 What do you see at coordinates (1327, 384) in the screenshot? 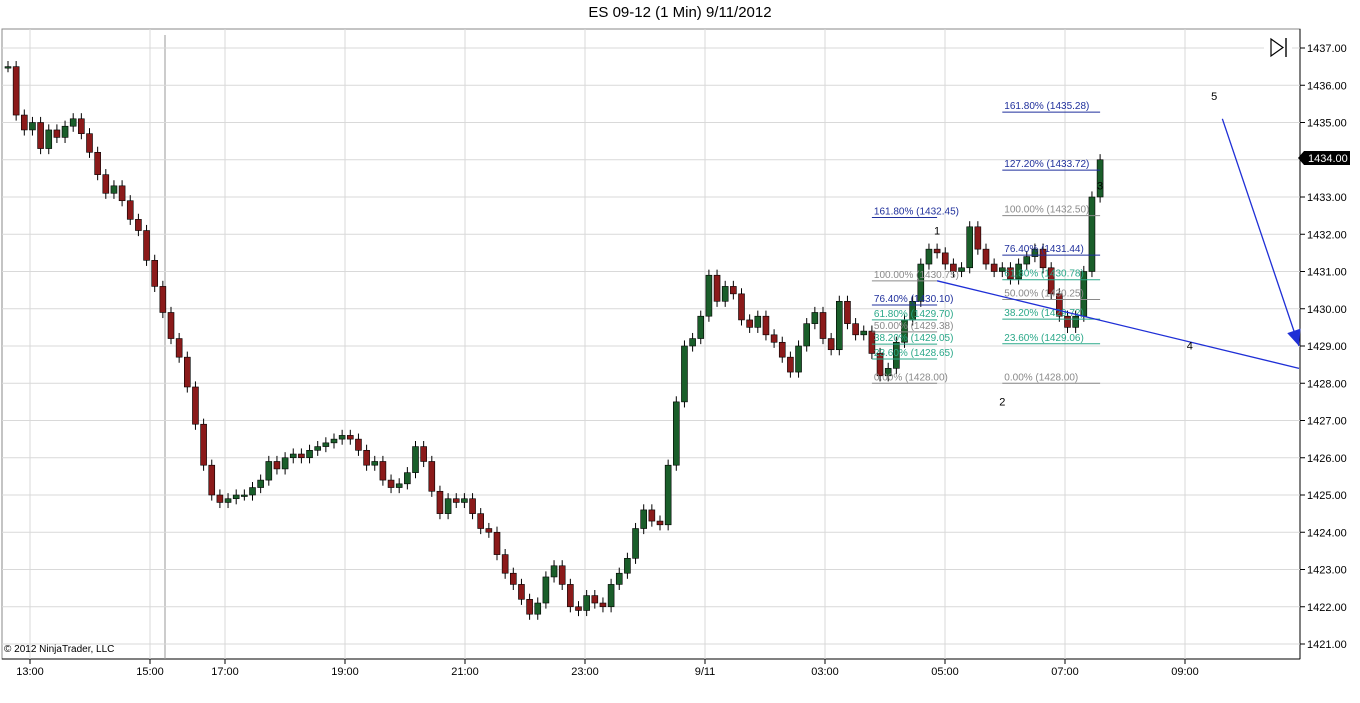
I see `y-tick-label: 1428.00` at bounding box center [1327, 384].